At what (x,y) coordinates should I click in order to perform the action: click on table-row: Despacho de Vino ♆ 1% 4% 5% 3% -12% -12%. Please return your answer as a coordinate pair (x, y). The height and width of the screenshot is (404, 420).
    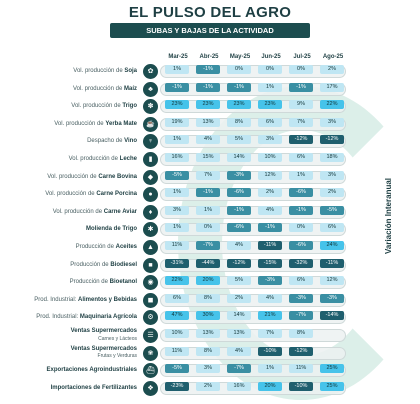
    Looking at the image, I should click on (210, 141).